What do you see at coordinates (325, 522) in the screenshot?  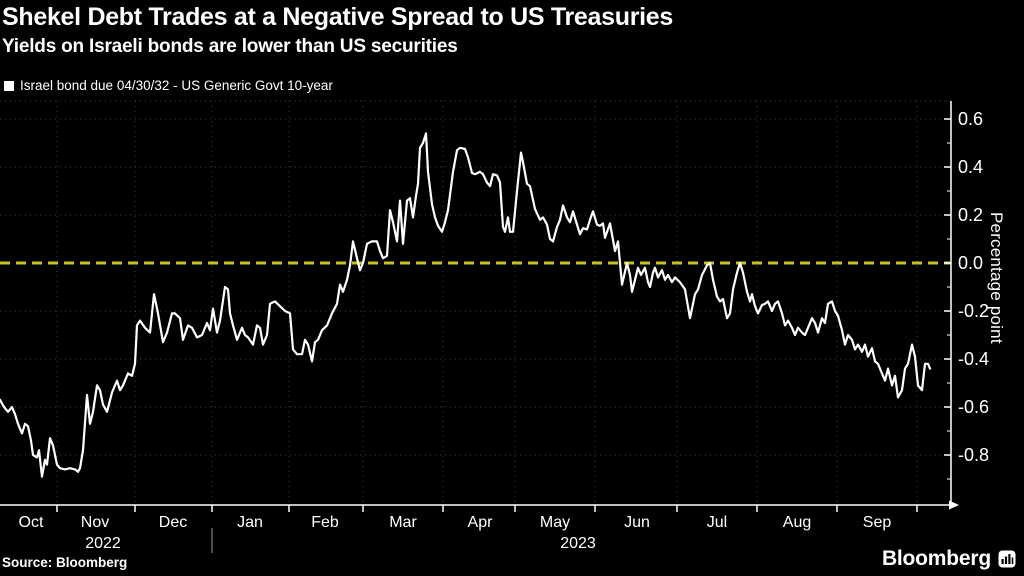 I see `month-label: Feb` at bounding box center [325, 522].